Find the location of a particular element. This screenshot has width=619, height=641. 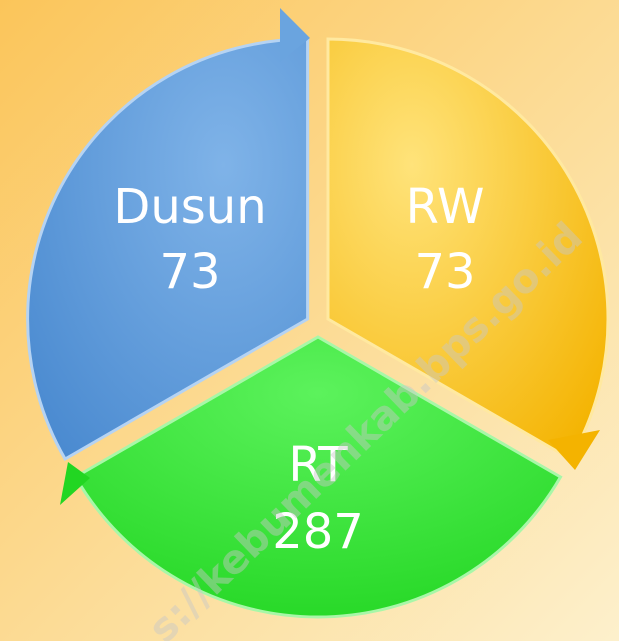

node-label: Dusun is located at coordinates (189, 207).